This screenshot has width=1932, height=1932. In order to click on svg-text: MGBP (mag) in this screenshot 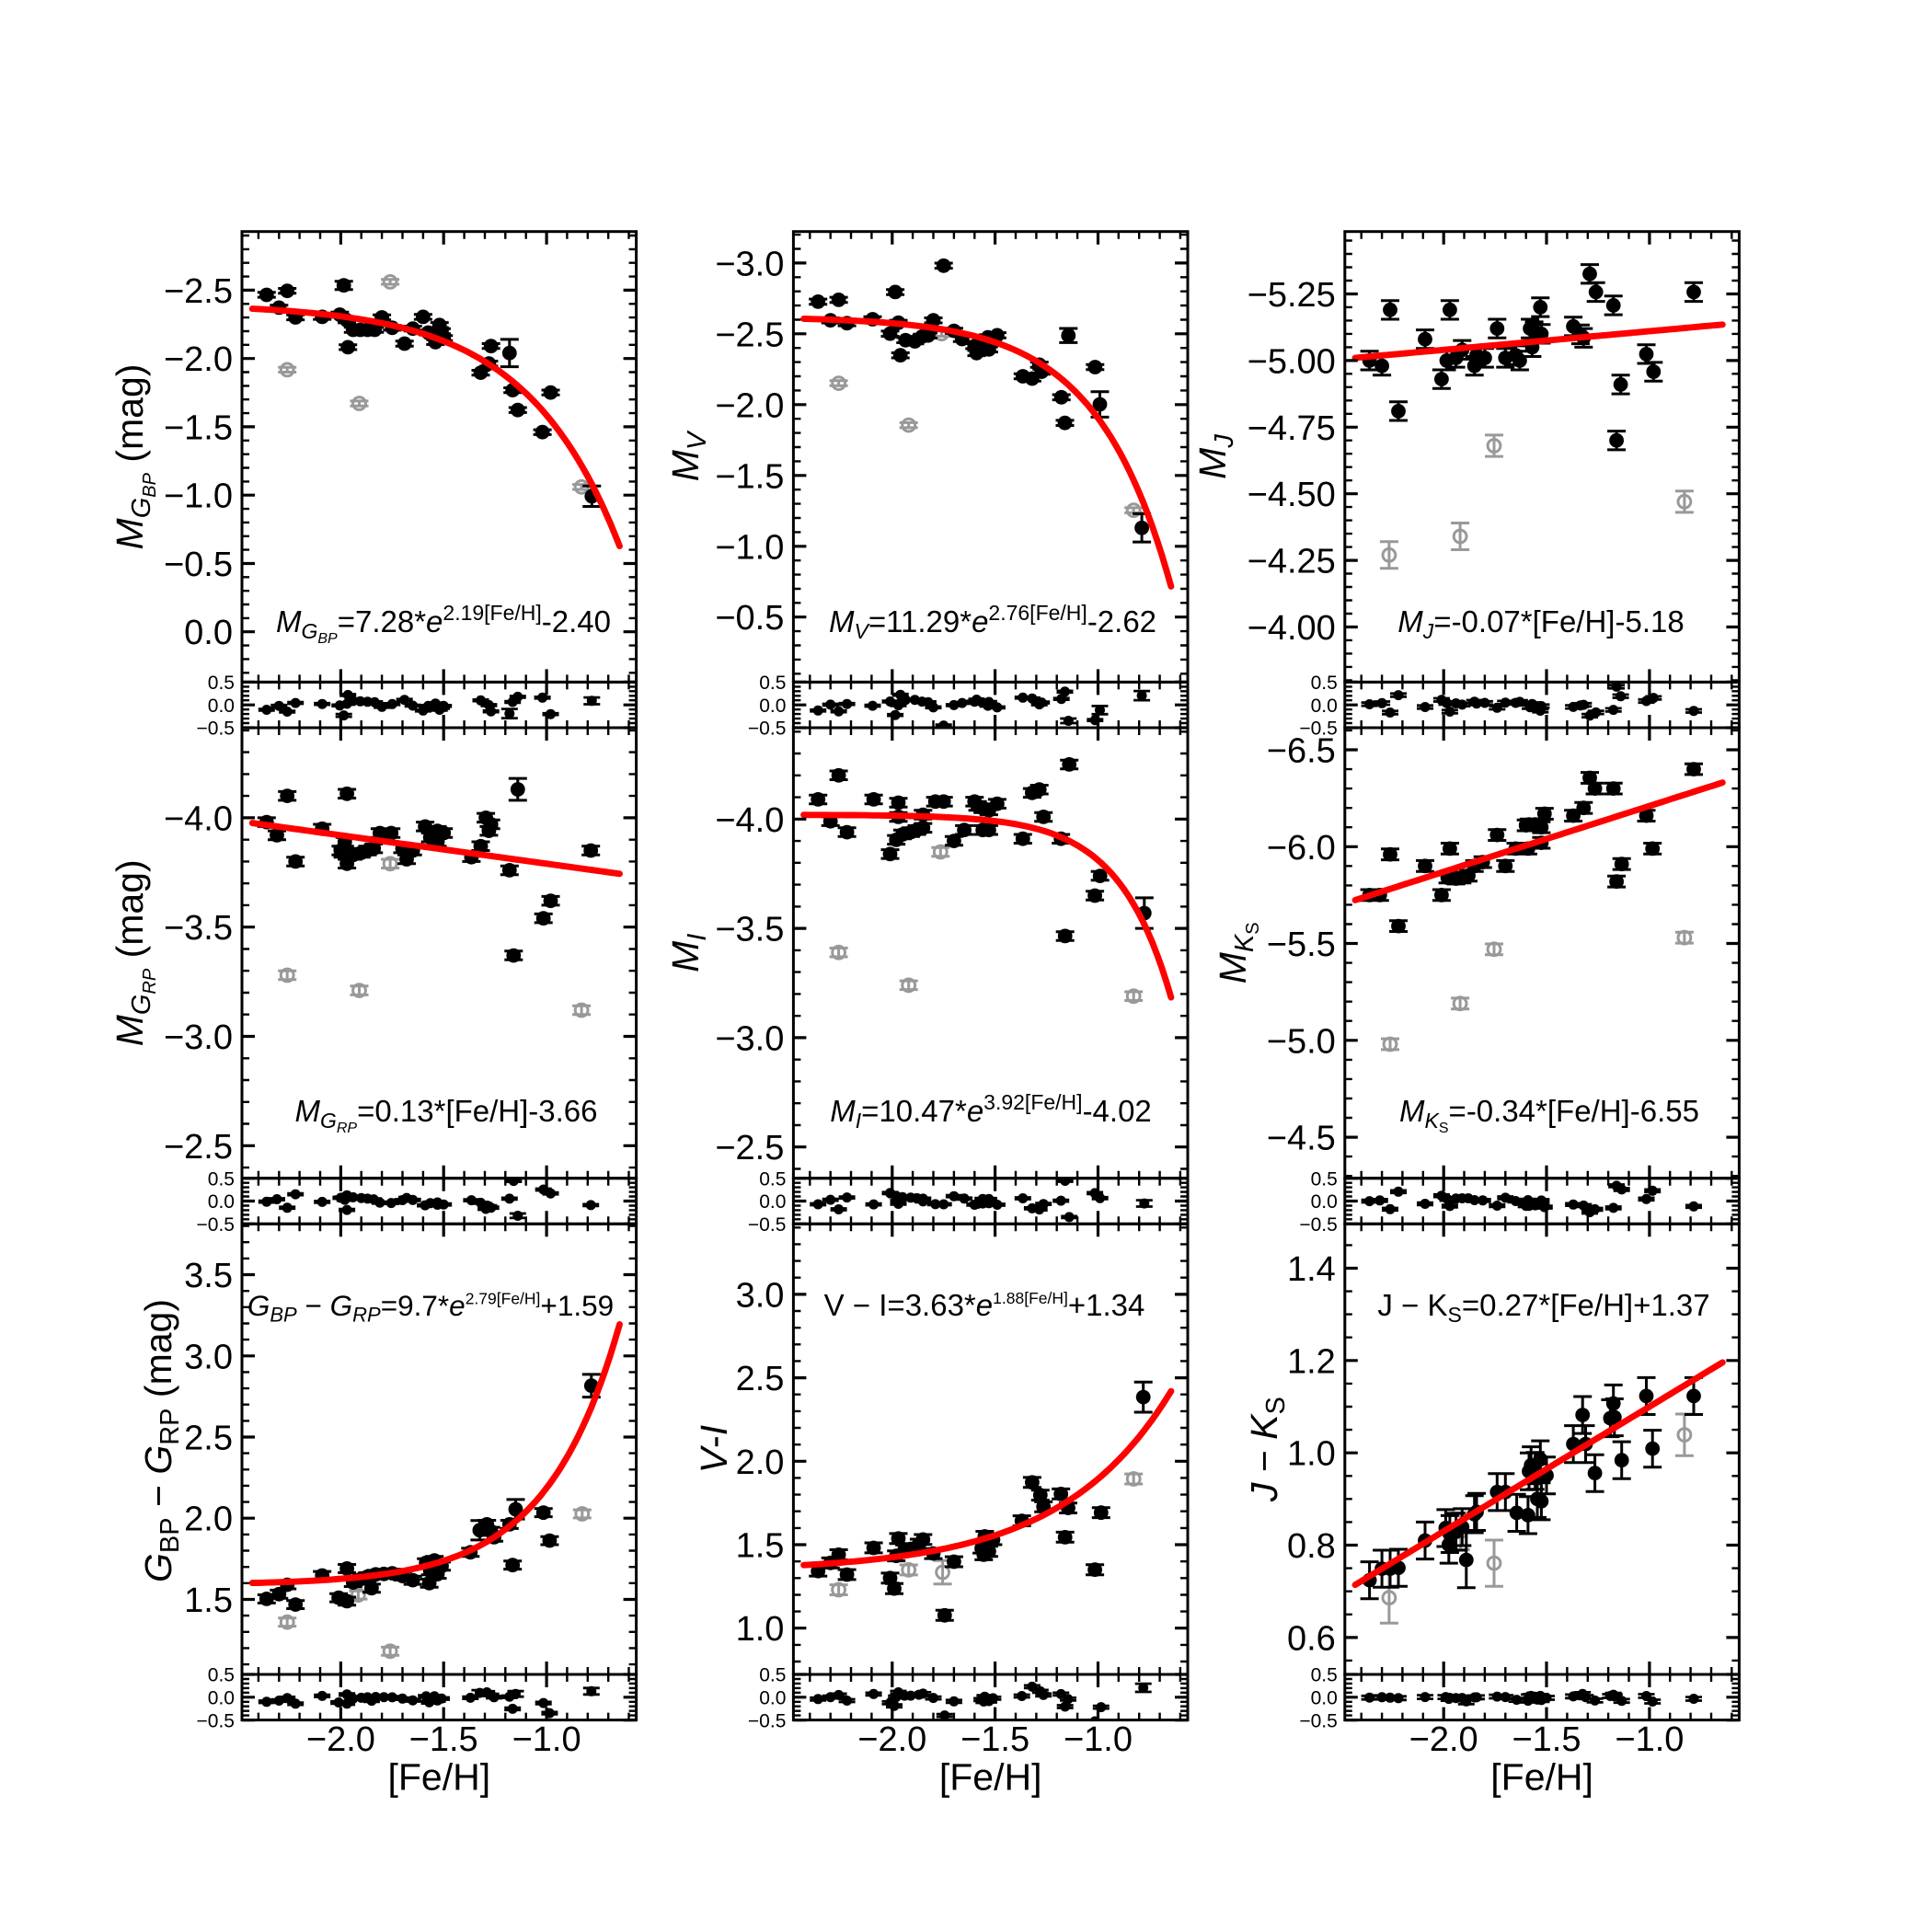, I will do `click(134, 457)`.